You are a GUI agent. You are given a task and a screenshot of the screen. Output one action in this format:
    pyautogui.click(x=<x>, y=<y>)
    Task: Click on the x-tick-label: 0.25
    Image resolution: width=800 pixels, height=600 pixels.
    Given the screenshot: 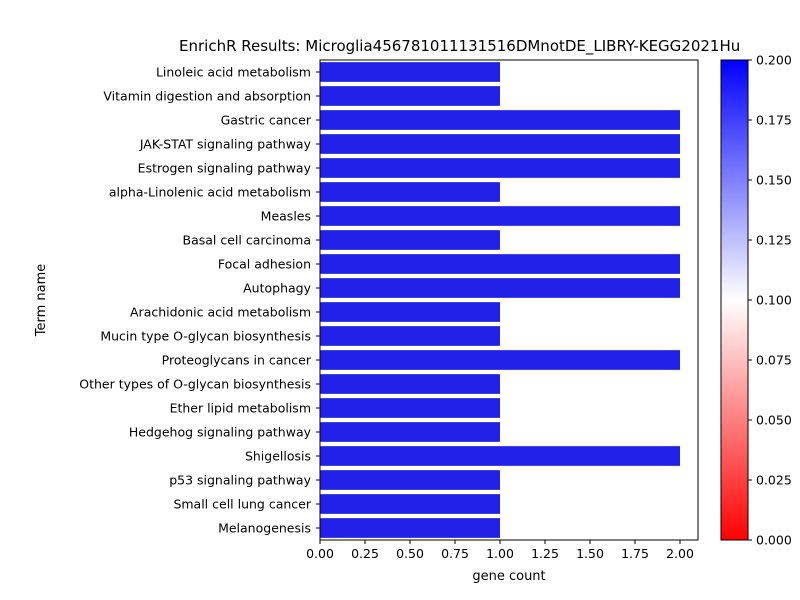 What is the action you would take?
    pyautogui.click(x=365, y=553)
    